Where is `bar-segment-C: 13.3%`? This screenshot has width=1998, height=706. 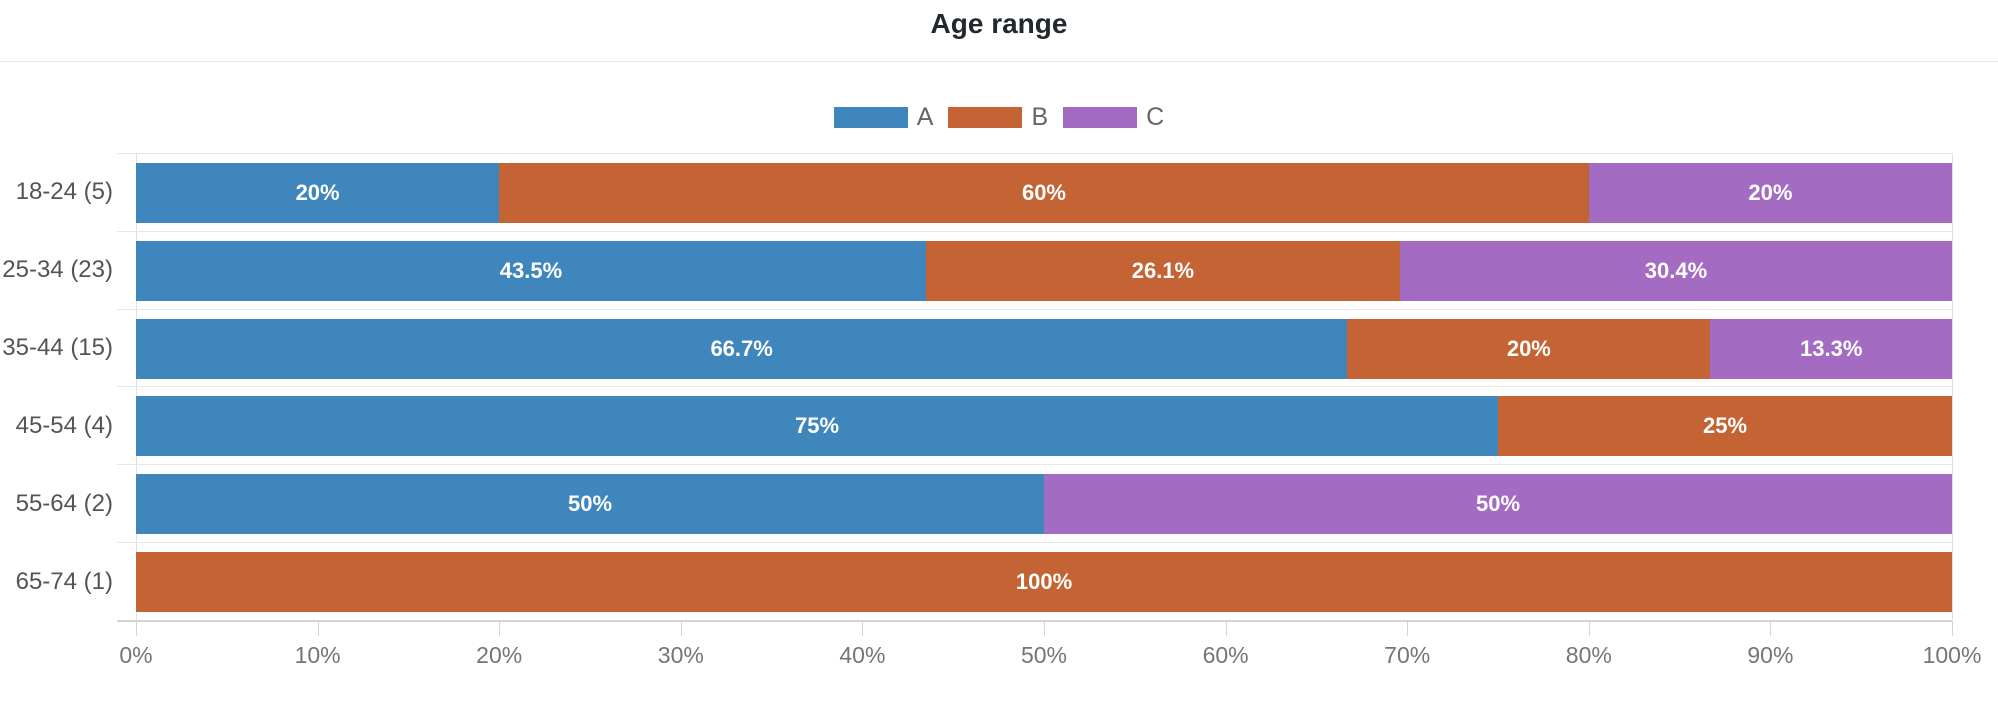
bar-segment-C: 13.3% is located at coordinates (1831, 348).